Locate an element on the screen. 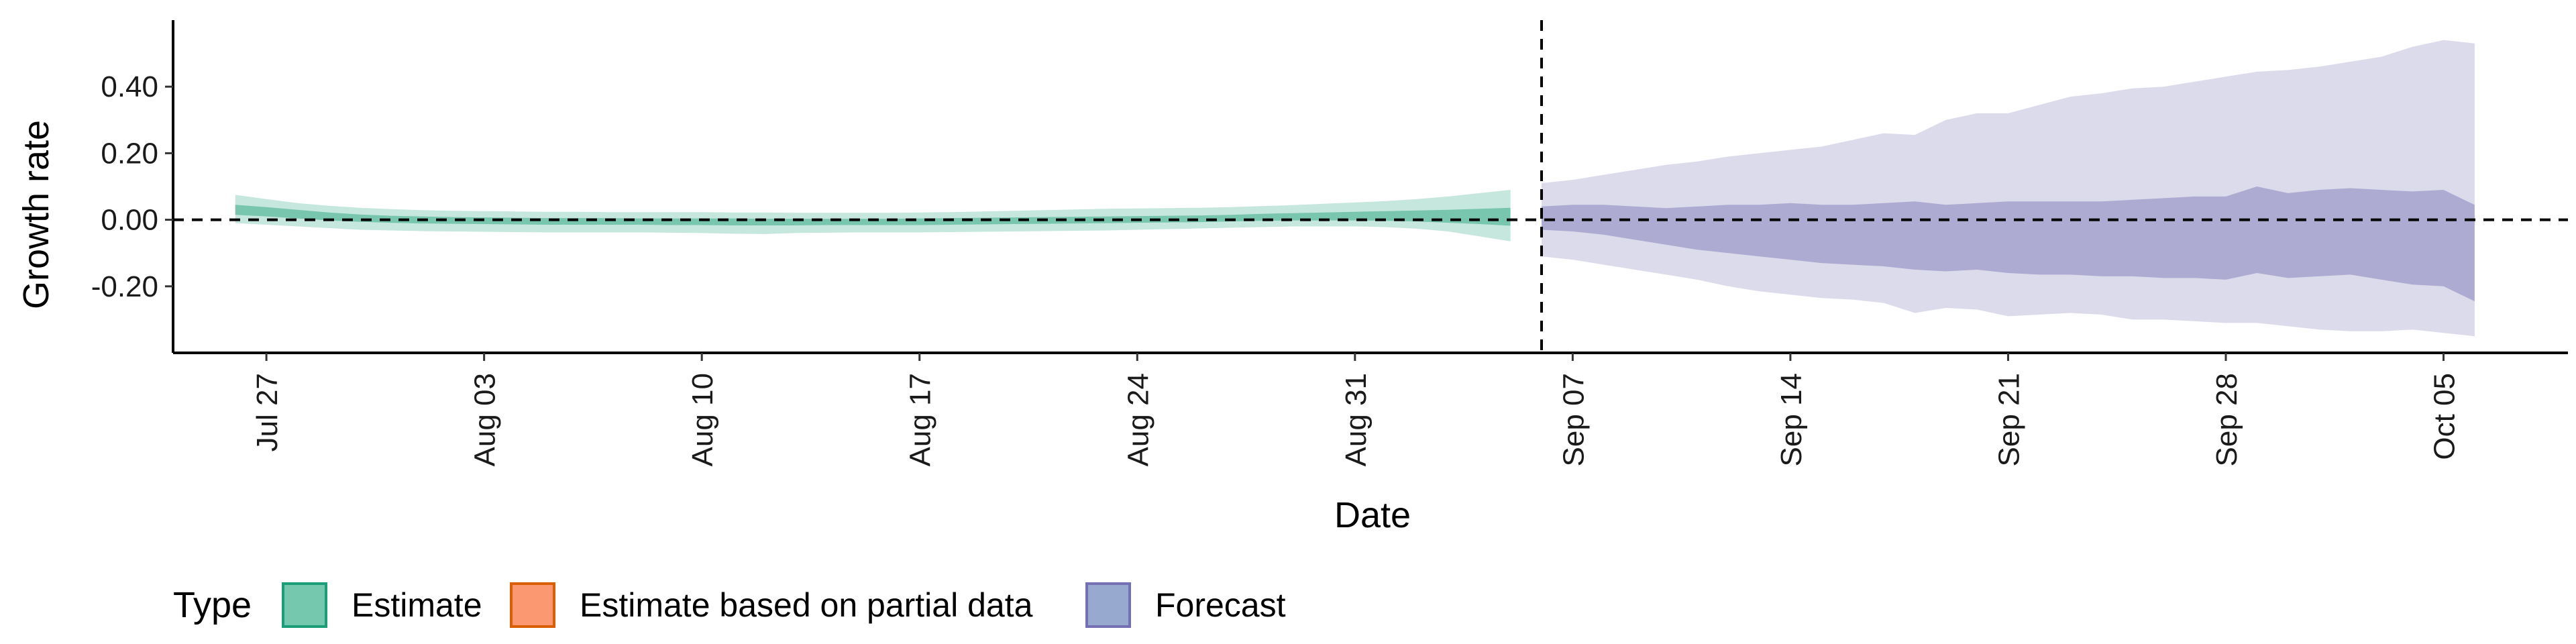 This screenshot has height=644, width=2576. y-axis-title: Growth rate is located at coordinates (36, 214).